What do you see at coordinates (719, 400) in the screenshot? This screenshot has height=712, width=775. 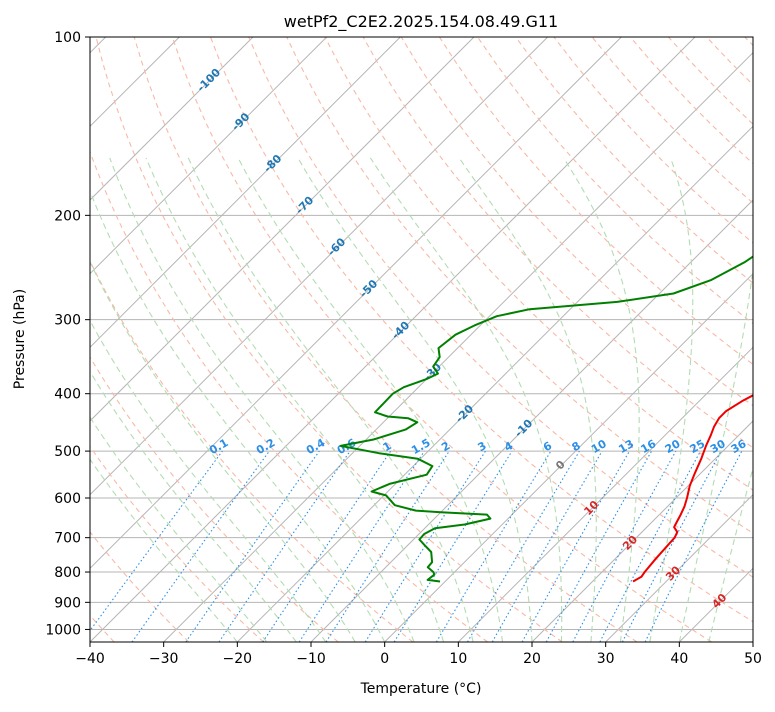 I see `moist-adiabat-line` at bounding box center [719, 400].